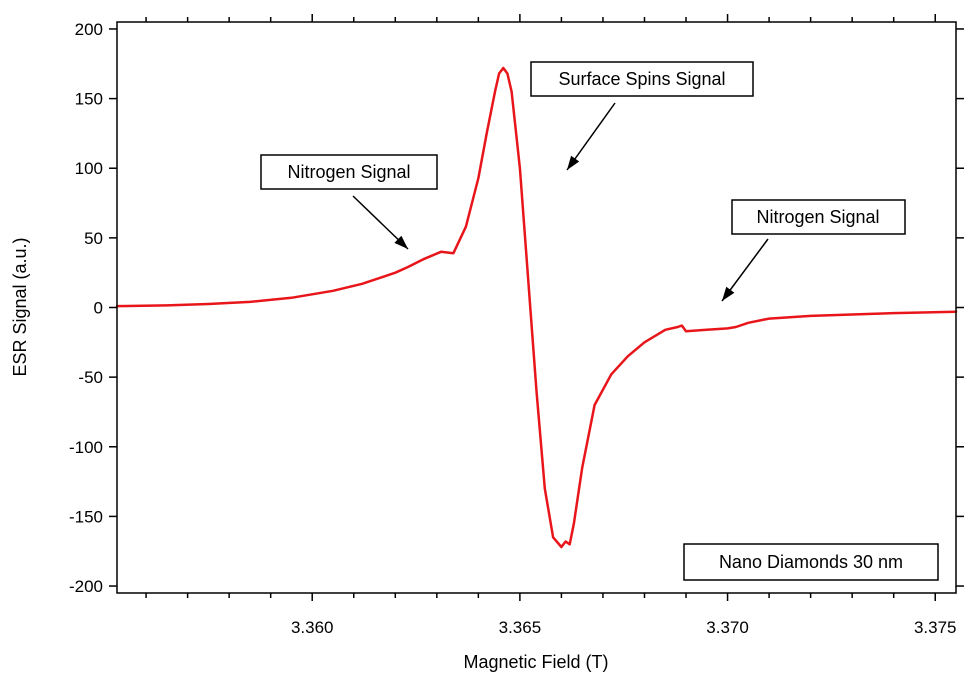  What do you see at coordinates (935, 627) in the screenshot?
I see `x-tick-label: 3.375` at bounding box center [935, 627].